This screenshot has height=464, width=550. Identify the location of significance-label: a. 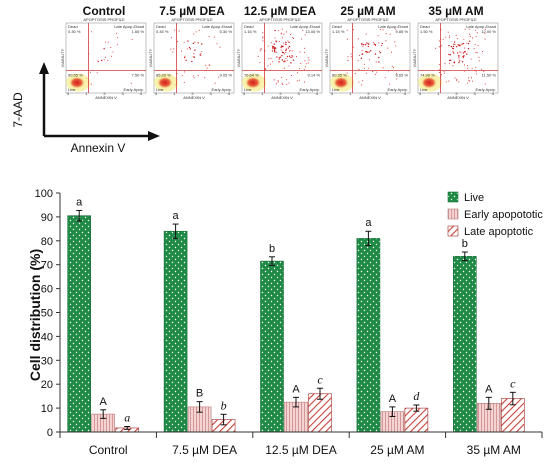
(368, 223).